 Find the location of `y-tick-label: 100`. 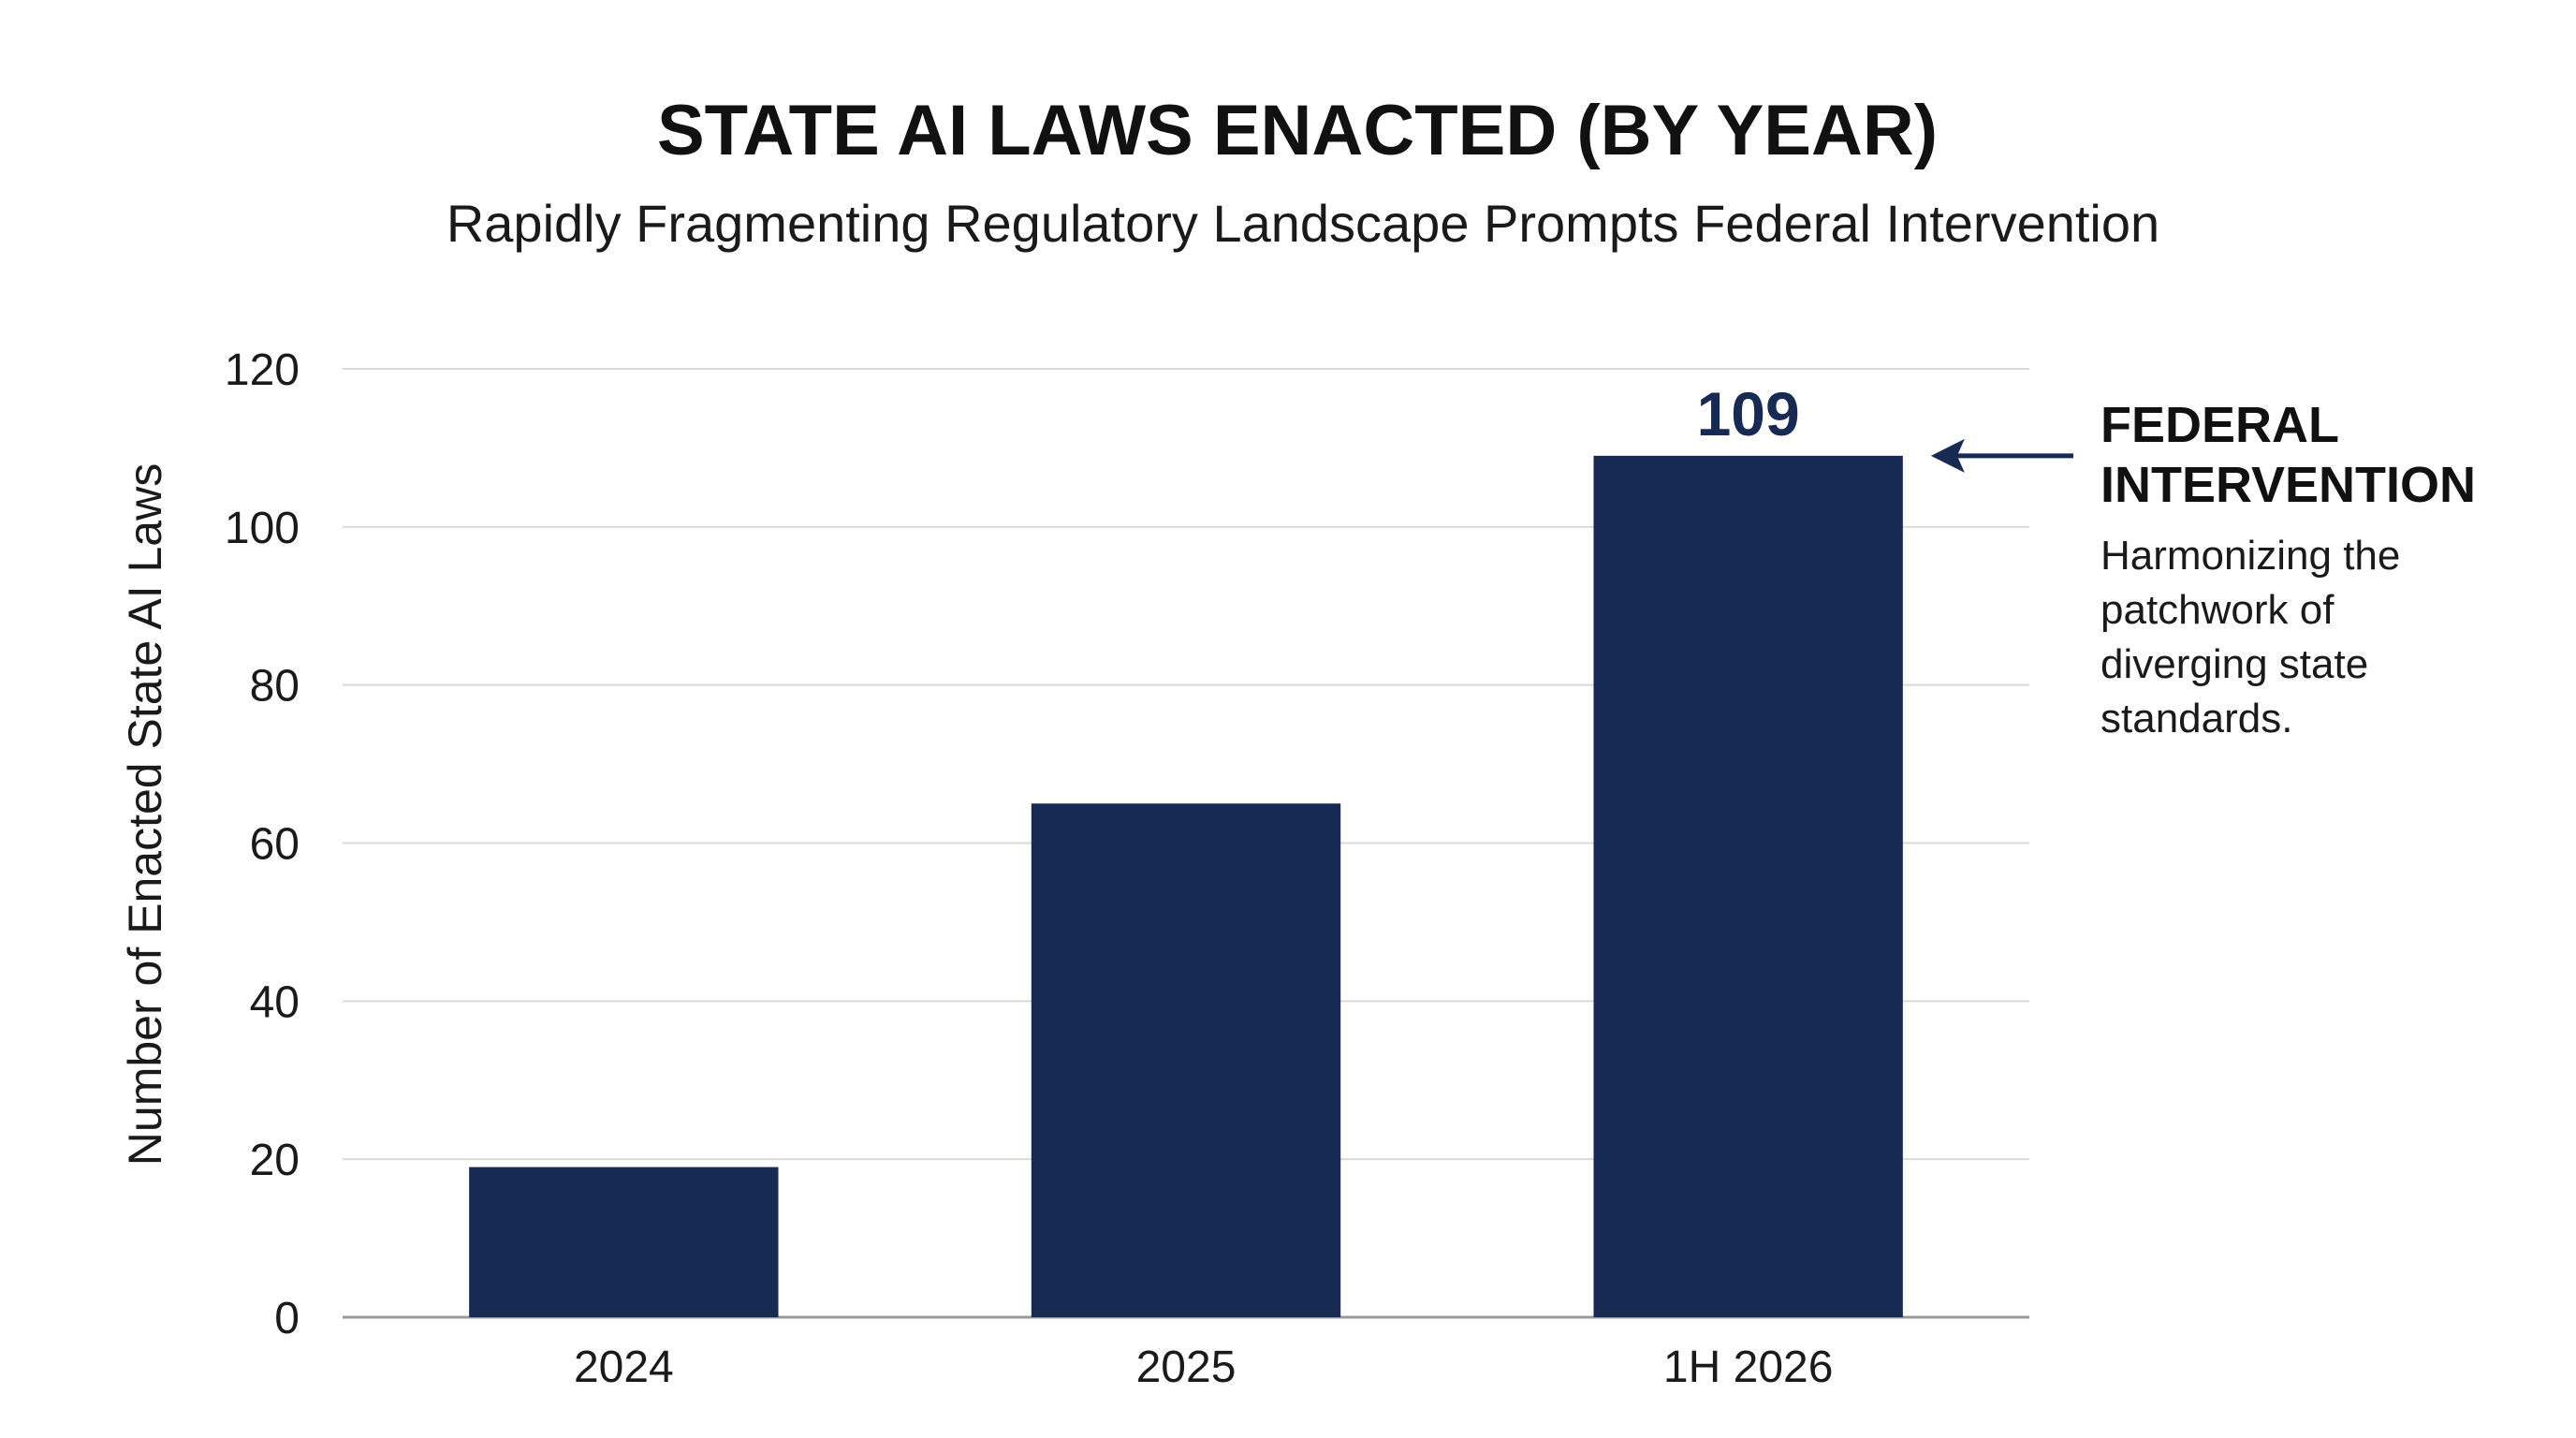

y-tick-label: 100 is located at coordinates (263, 528).